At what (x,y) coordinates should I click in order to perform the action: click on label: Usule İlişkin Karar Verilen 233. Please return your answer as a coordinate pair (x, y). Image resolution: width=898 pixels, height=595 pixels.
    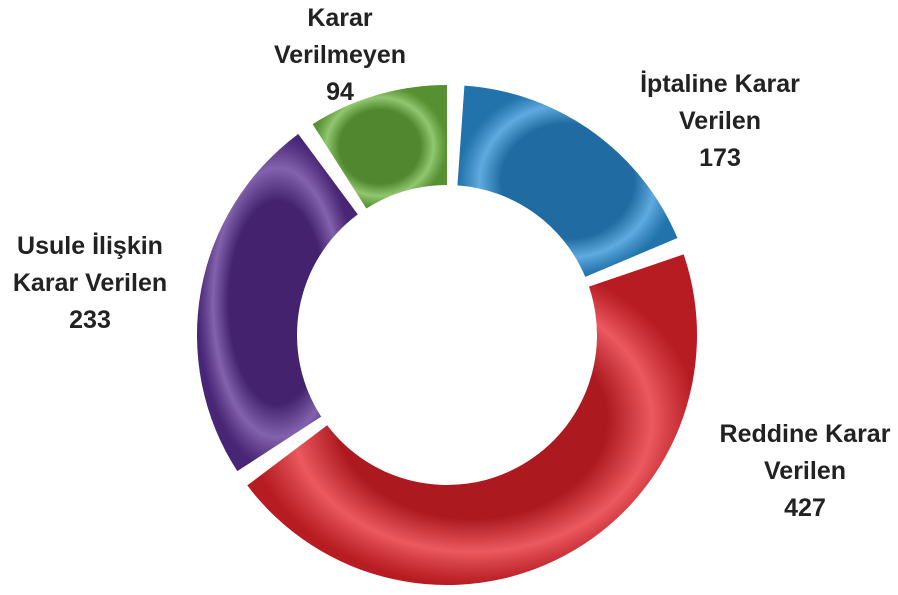
    Looking at the image, I should click on (95, 283).